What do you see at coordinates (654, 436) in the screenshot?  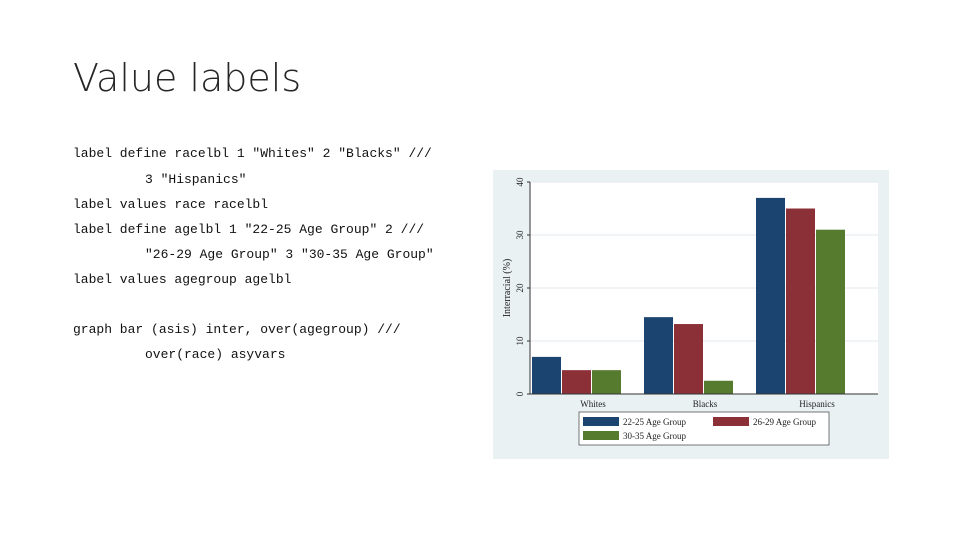 I see `legend-label: 30-35 Age Group` at bounding box center [654, 436].